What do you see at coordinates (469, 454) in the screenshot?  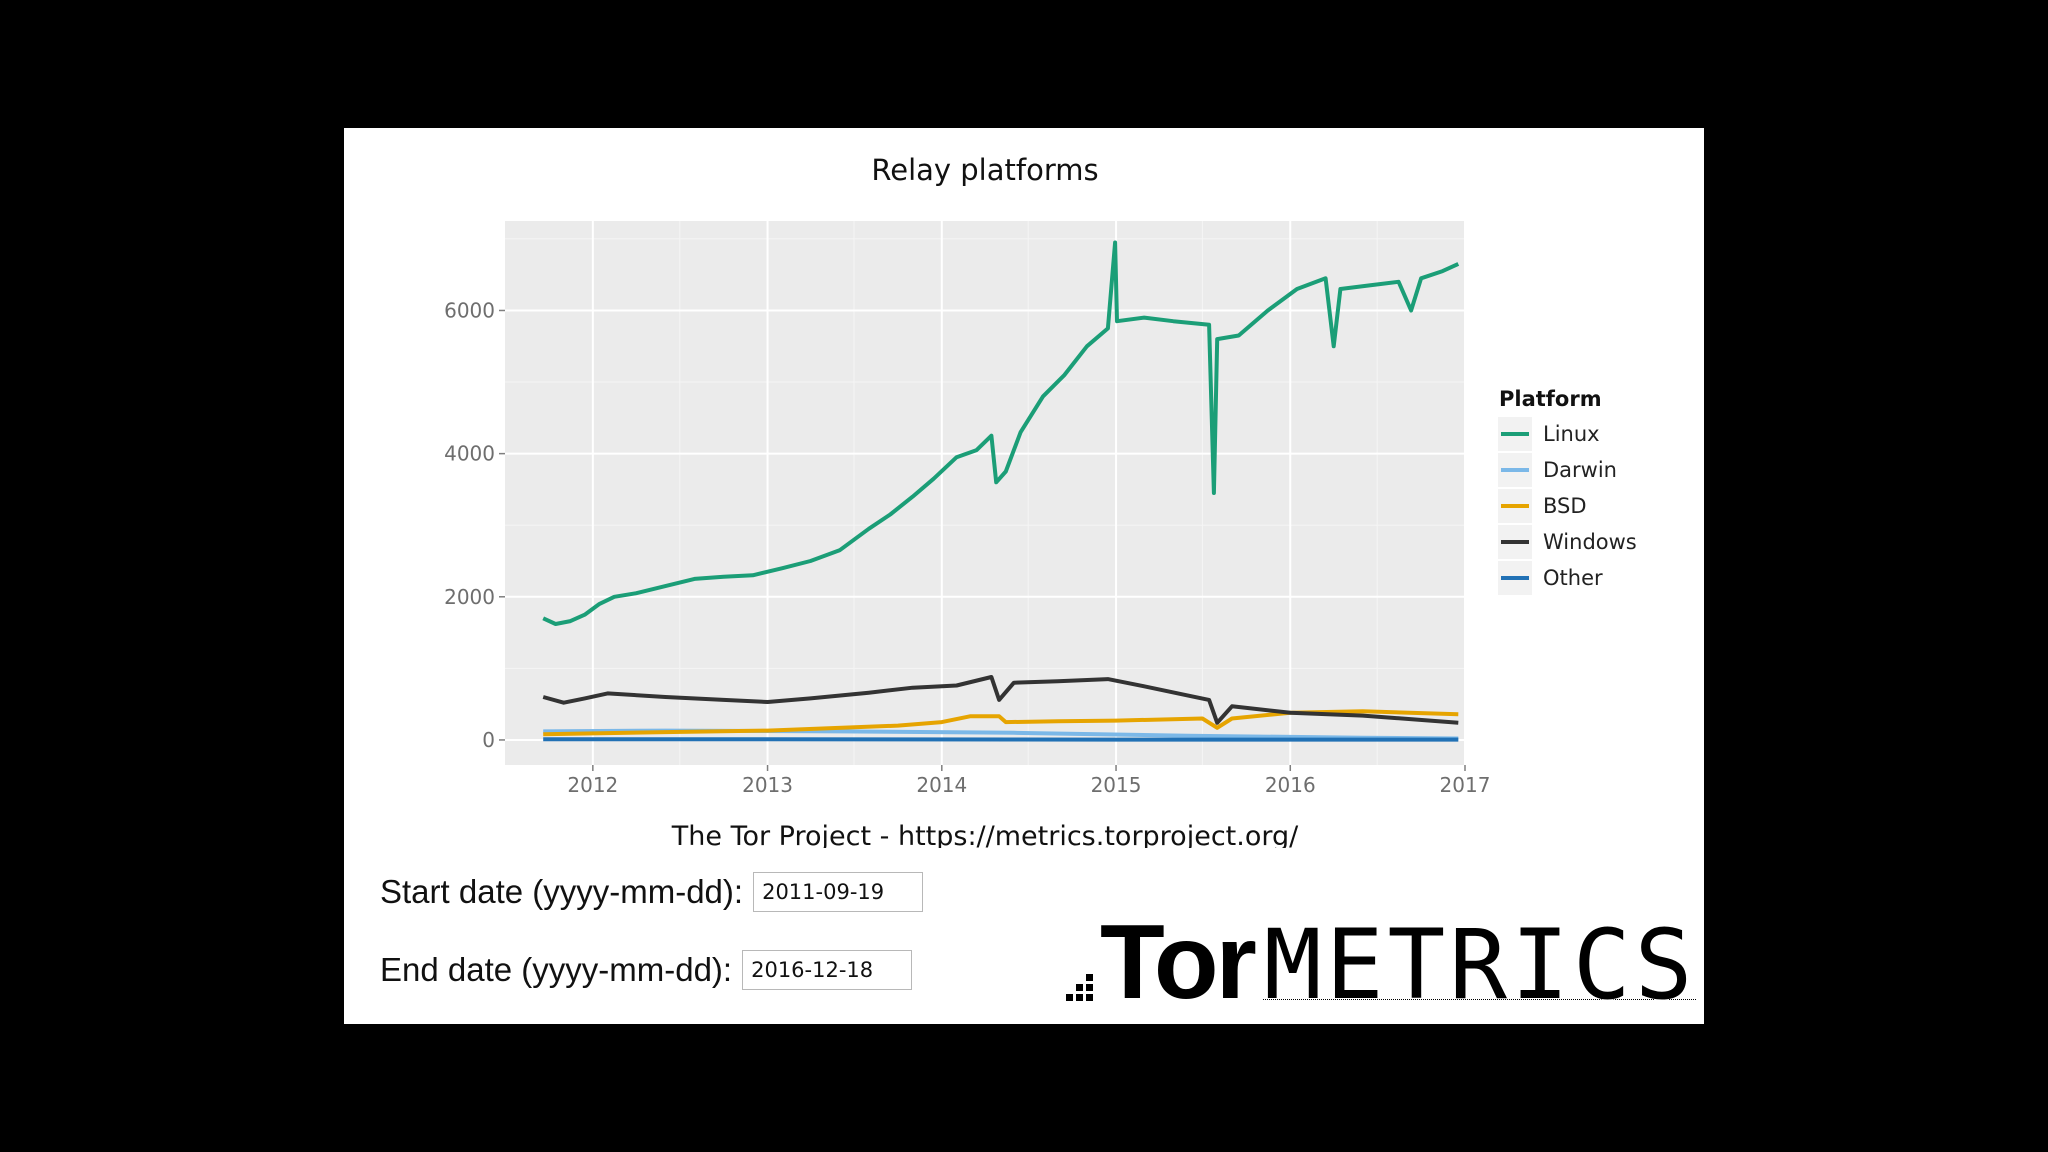 I see `y-tick-label: 4000` at bounding box center [469, 454].